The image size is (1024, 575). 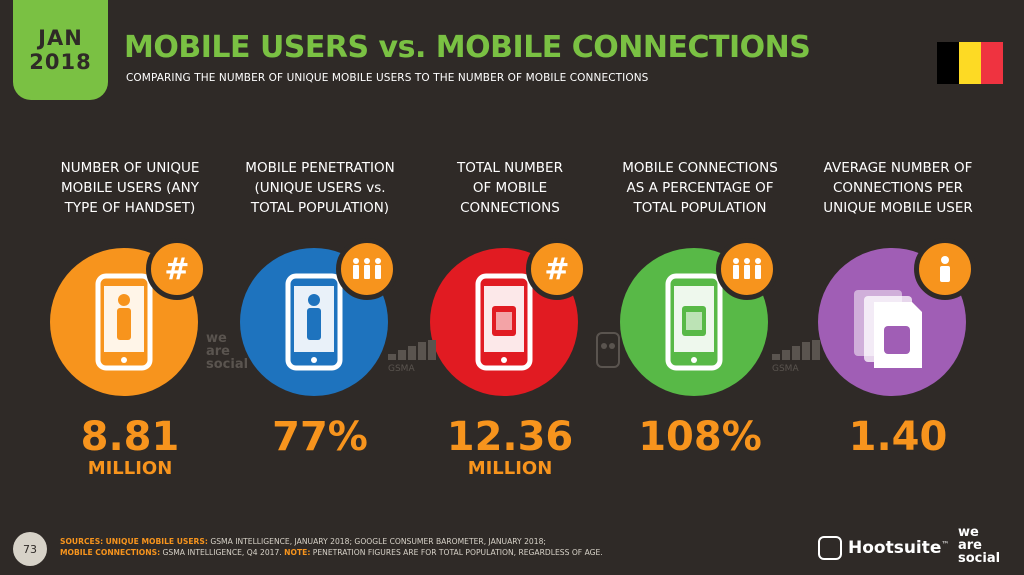 What do you see at coordinates (992, 63) in the screenshot?
I see `flag-stripe-red` at bounding box center [992, 63].